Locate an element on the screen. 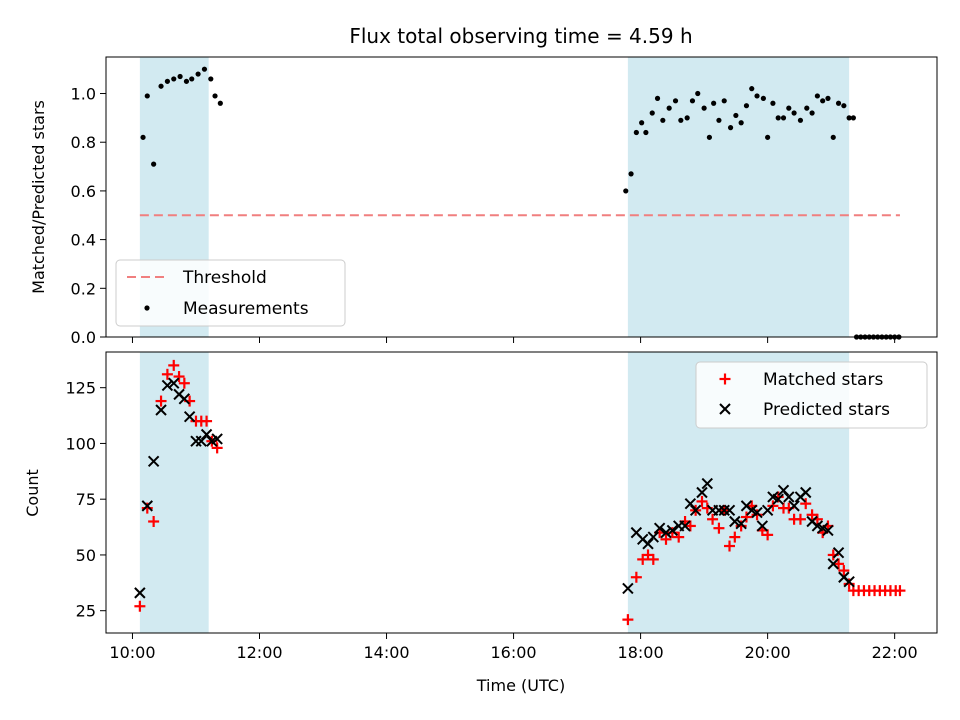  legend-box is located at coordinates (811, 395).